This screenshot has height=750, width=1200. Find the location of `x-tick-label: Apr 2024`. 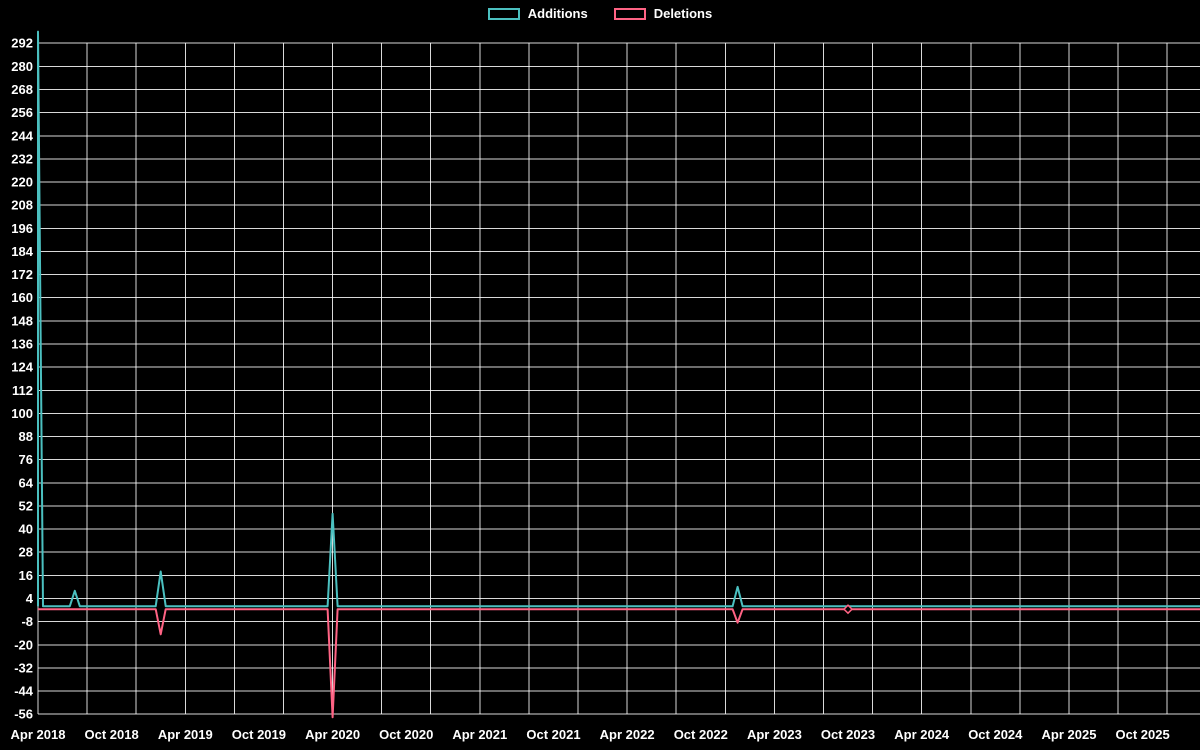

x-tick-label: Apr 2024 is located at coordinates (922, 734).